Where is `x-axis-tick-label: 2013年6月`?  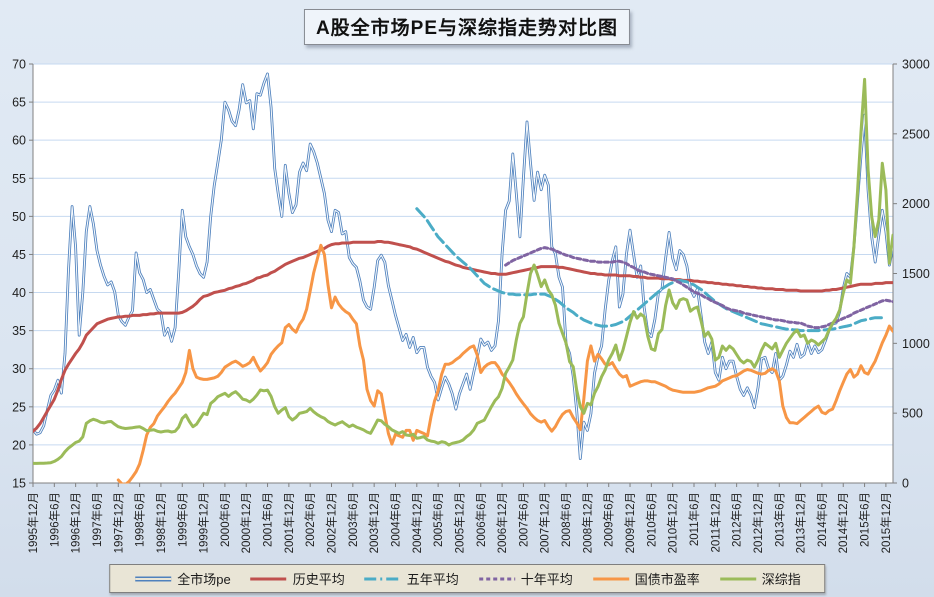
x-axis-tick-label: 2013年6月 is located at coordinates (779, 519).